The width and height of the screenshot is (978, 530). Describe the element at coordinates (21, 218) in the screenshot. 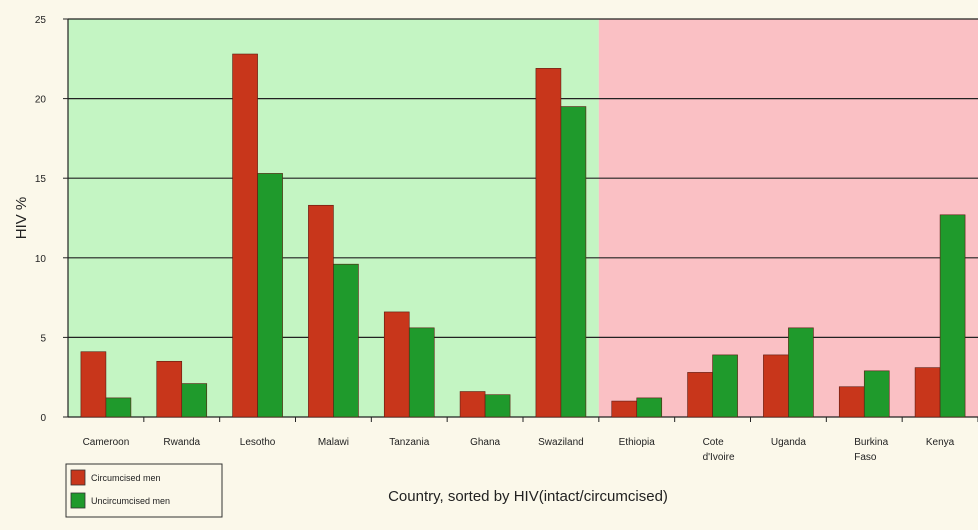

I see `y-axis-title: HIV %` at that location.